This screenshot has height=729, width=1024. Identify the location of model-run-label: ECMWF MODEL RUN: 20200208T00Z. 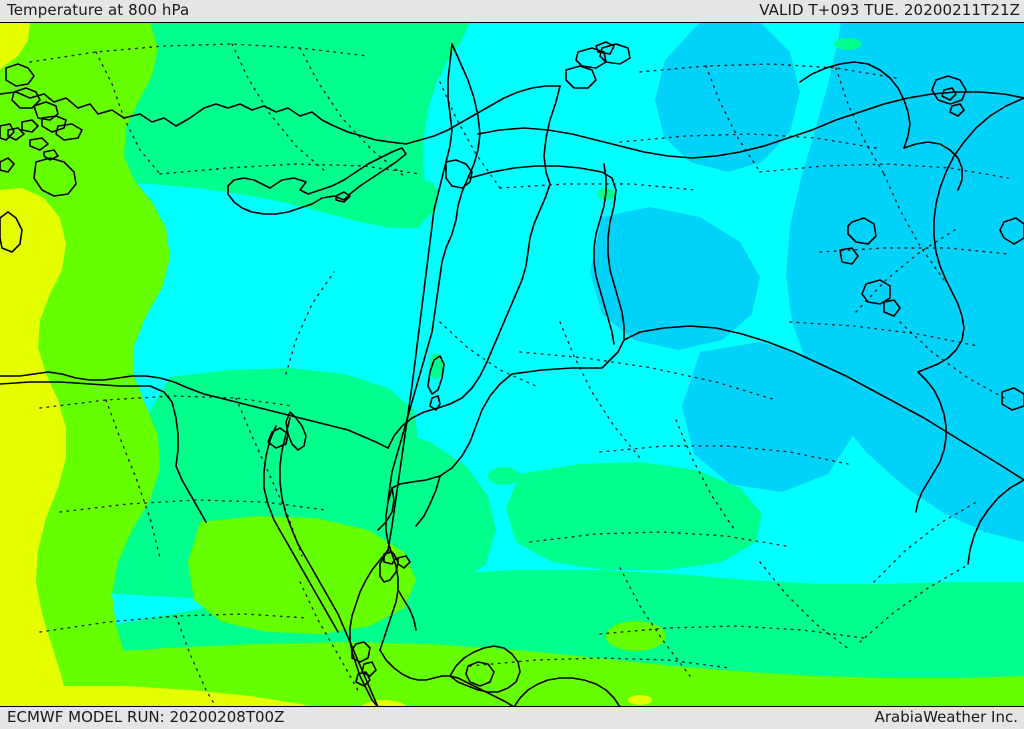
(146, 717).